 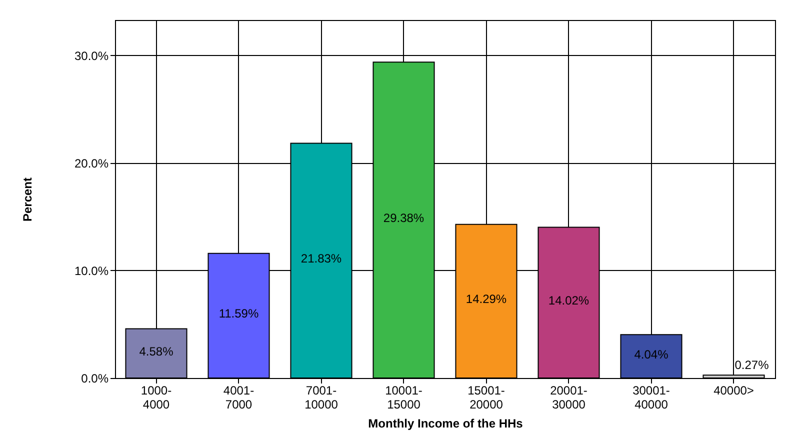 I want to click on x-tick-label: 20001-30000, so click(x=569, y=398).